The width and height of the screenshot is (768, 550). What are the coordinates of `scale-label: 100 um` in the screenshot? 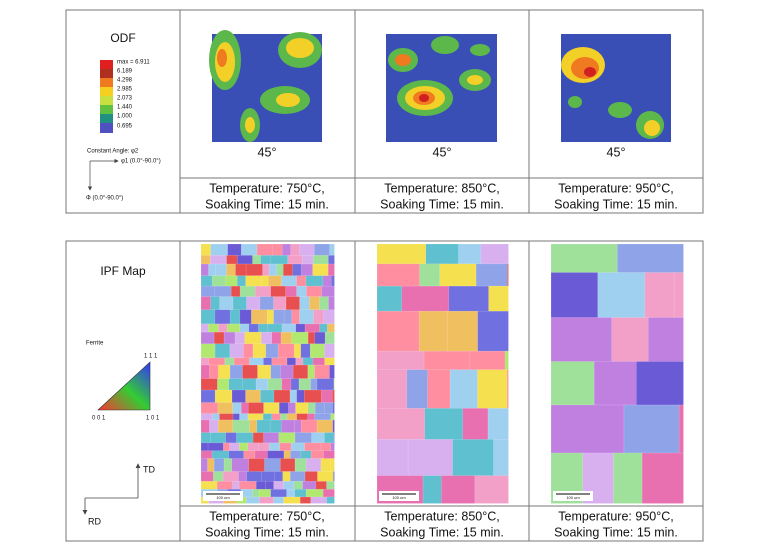 It's located at (223, 497).